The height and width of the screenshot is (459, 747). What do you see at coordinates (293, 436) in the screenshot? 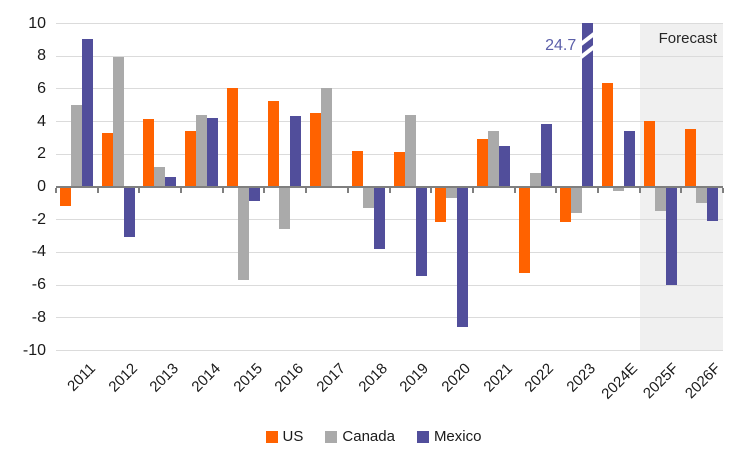
I see `legend-label: US` at bounding box center [293, 436].